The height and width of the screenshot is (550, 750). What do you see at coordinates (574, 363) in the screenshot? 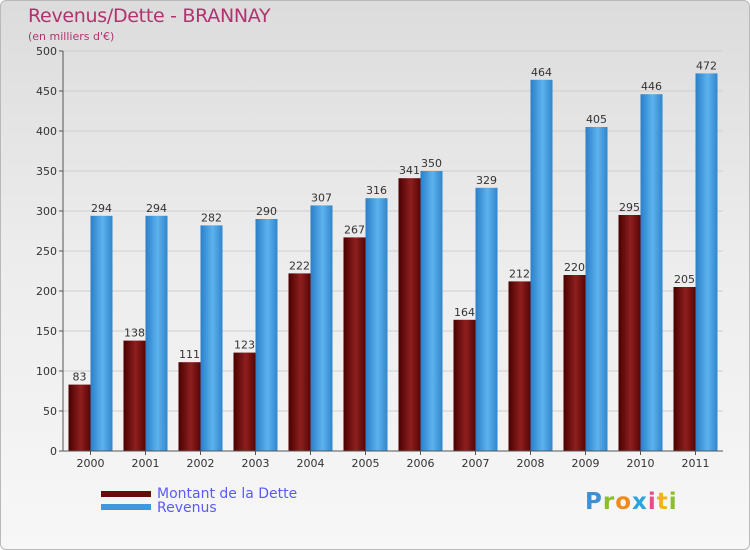
I see `bar-dette-2009` at bounding box center [574, 363].